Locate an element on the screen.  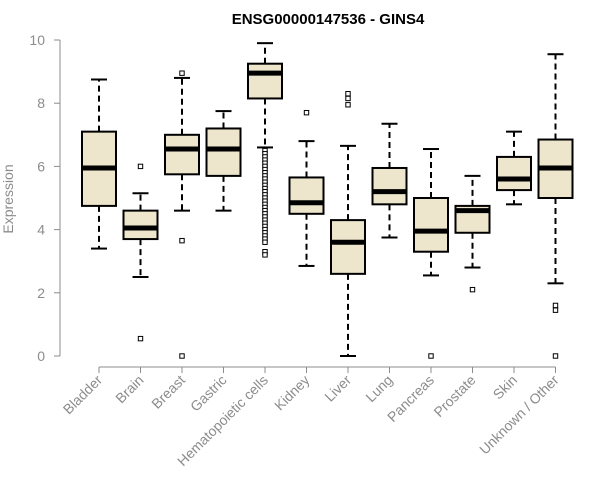
box-lung is located at coordinates (389, 180).